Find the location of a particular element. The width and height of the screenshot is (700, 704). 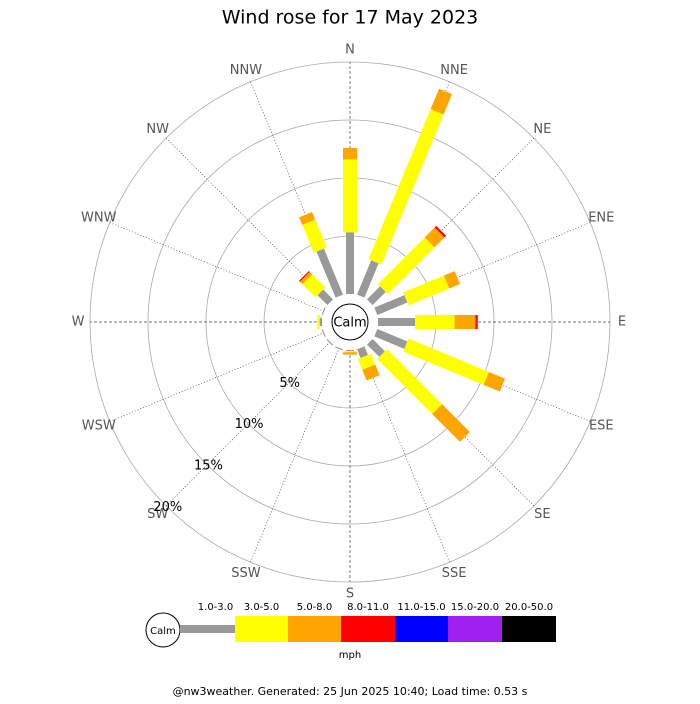

ring-label: 5% is located at coordinates (289, 383).